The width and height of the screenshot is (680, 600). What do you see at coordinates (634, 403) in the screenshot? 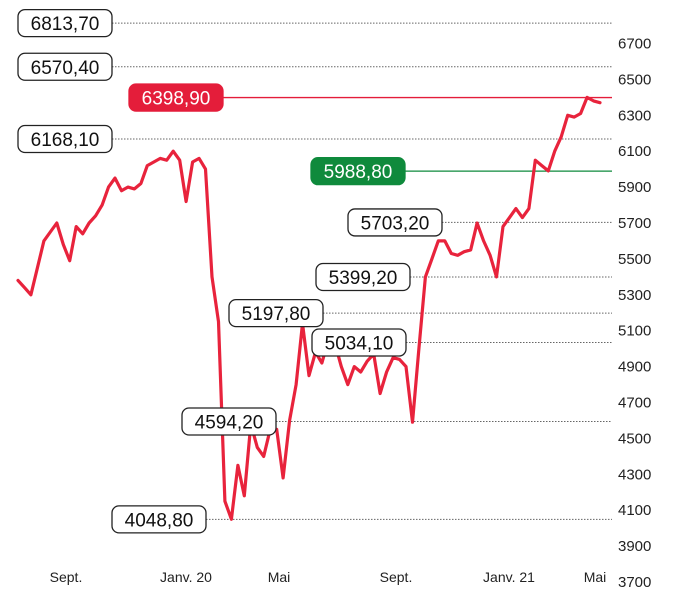
I see `y-tick-label: 4700` at bounding box center [634, 403].